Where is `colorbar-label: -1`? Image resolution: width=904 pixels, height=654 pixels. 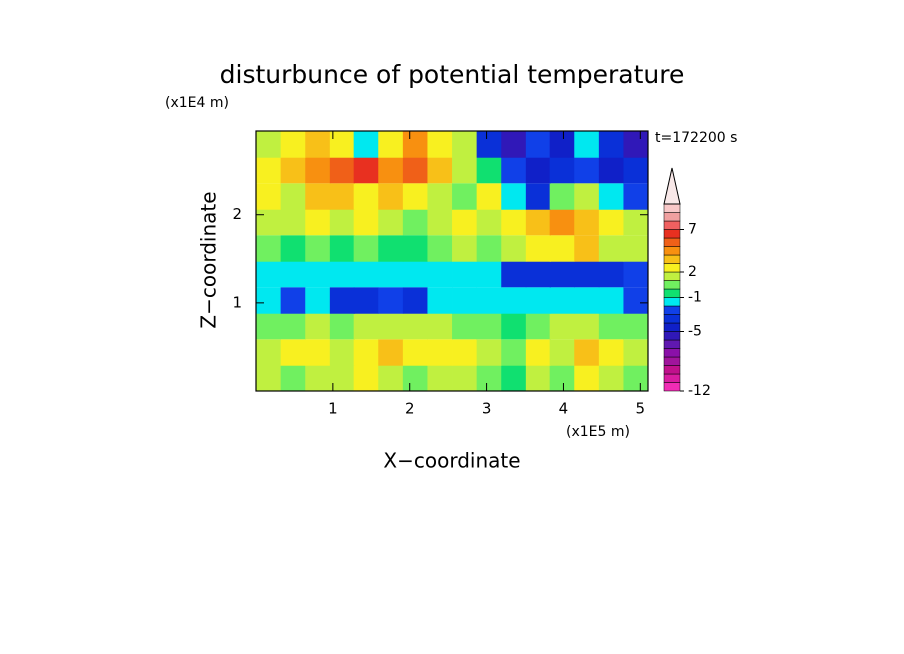
colorbar-label: -1 is located at coordinates (695, 298).